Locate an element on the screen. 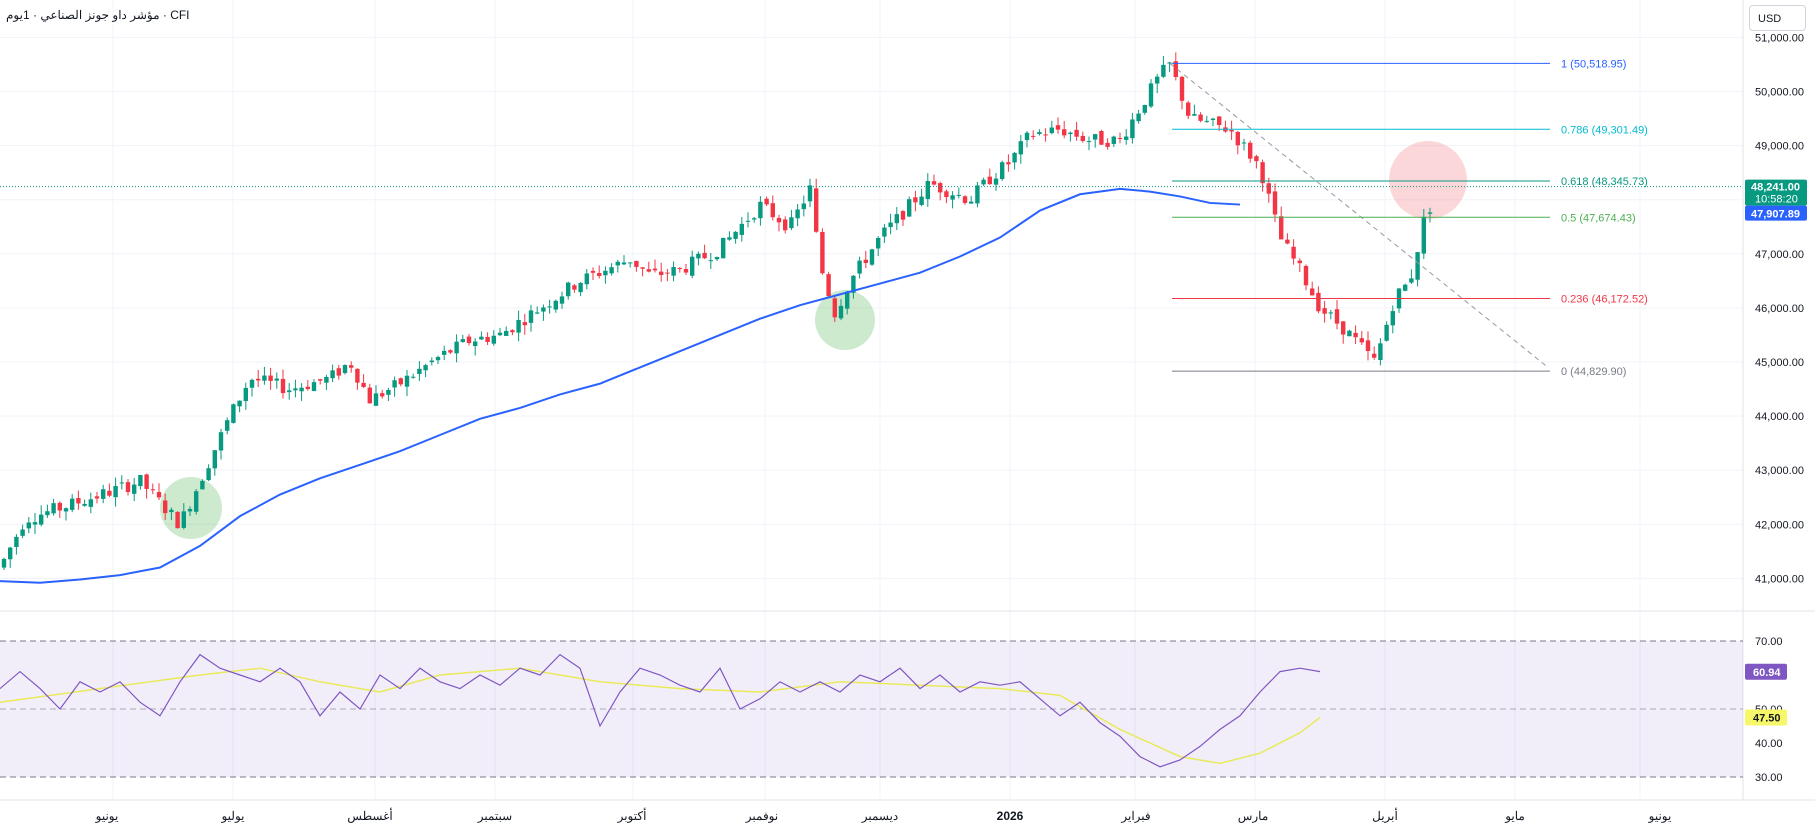 This screenshot has width=1815, height=830. time-axis-label: 2026 is located at coordinates (1010, 816).